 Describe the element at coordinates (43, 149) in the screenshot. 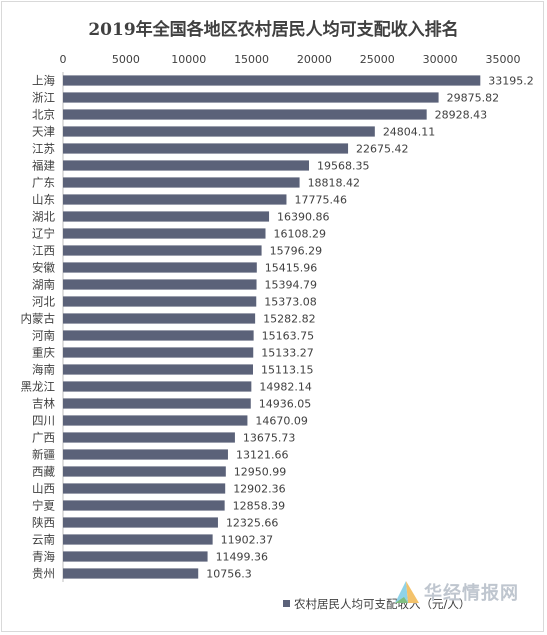

I see `category-label: 江苏` at that location.